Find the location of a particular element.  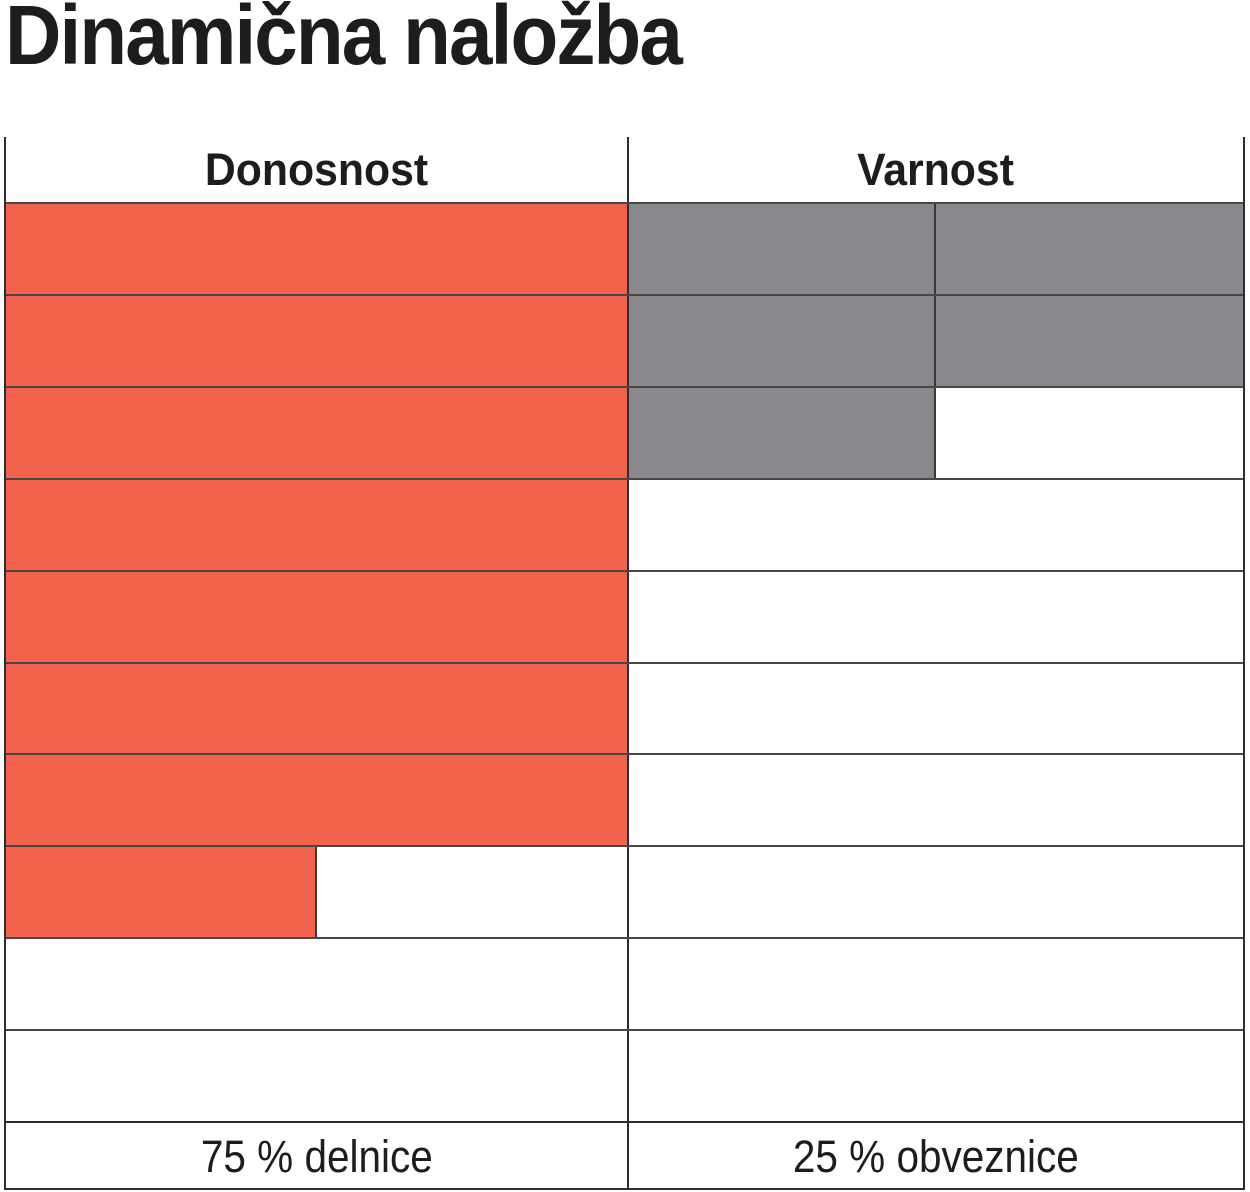

column-header-varnost: Varnost is located at coordinates (936, 169).